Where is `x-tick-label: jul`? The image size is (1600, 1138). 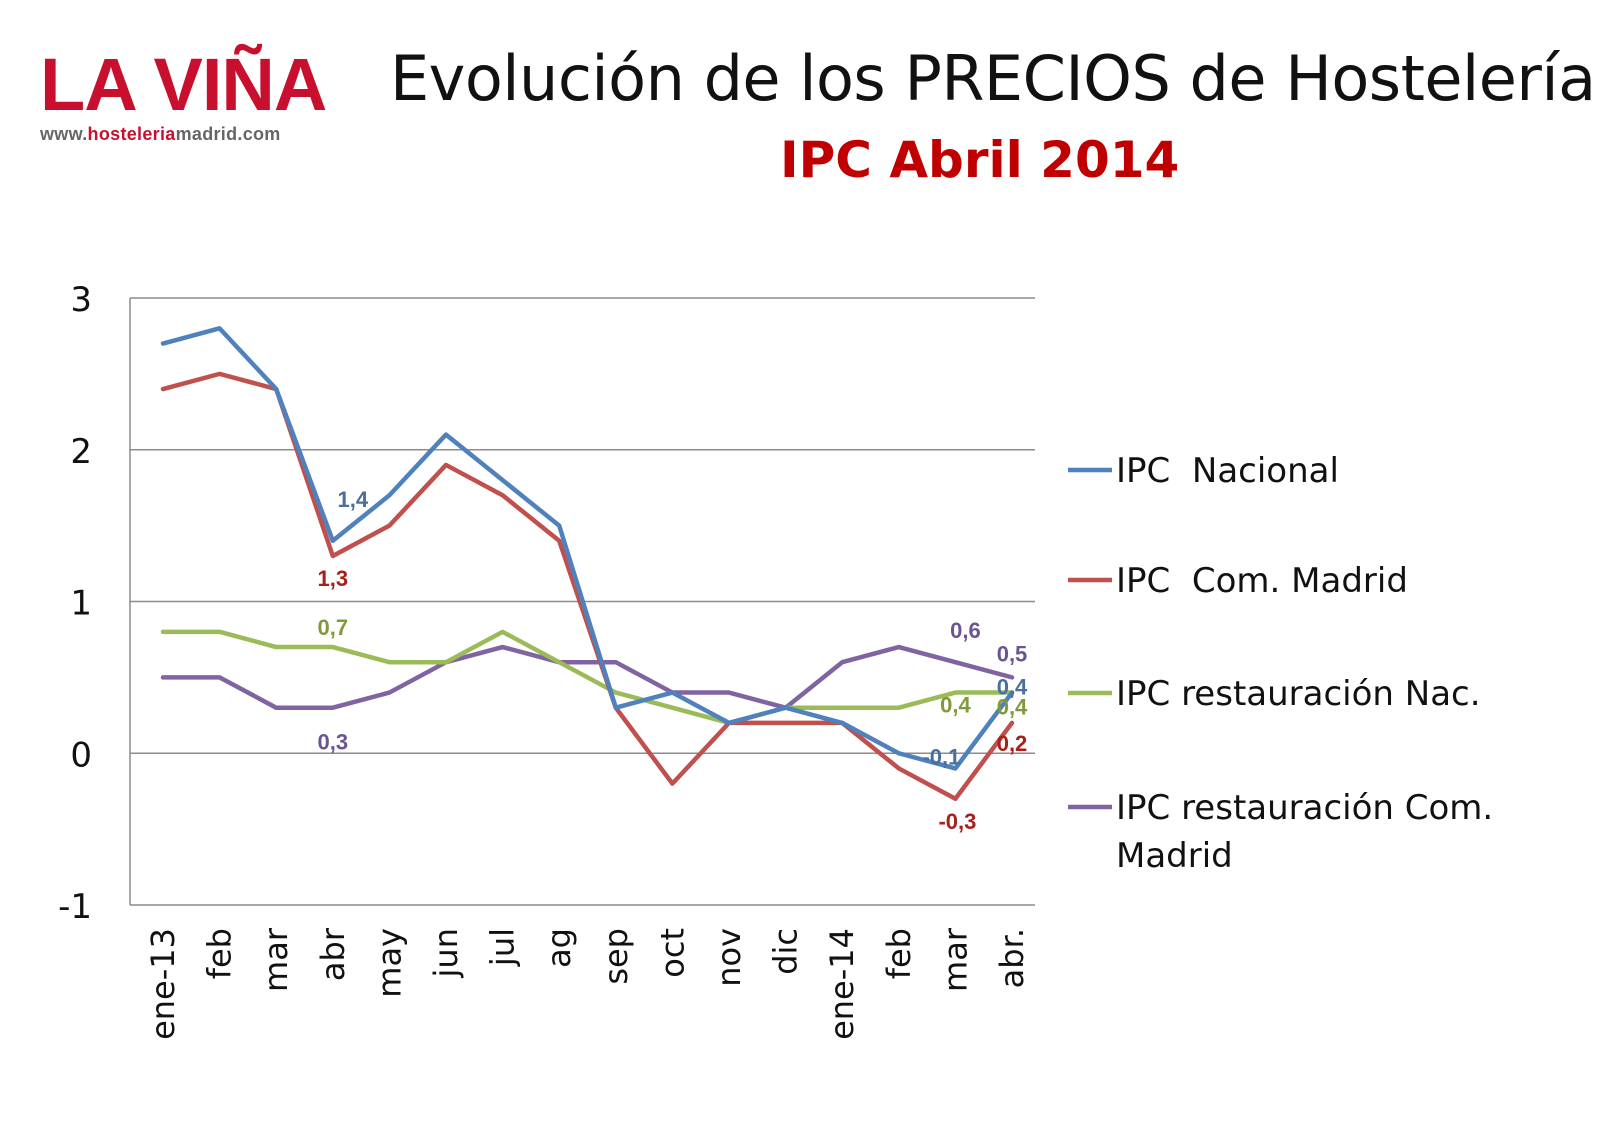
x-tick-label: jul is located at coordinates (503, 947).